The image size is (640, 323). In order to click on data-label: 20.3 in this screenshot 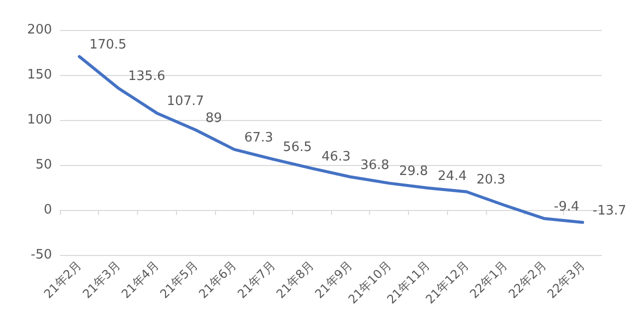, I will do `click(491, 180)`.